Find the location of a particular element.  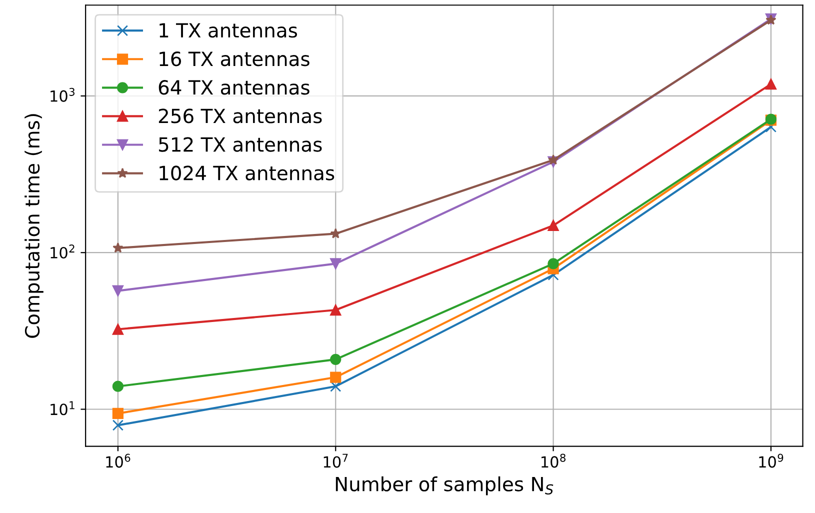

x-tick-label: 10$^{7}$ is located at coordinates (336, 461).